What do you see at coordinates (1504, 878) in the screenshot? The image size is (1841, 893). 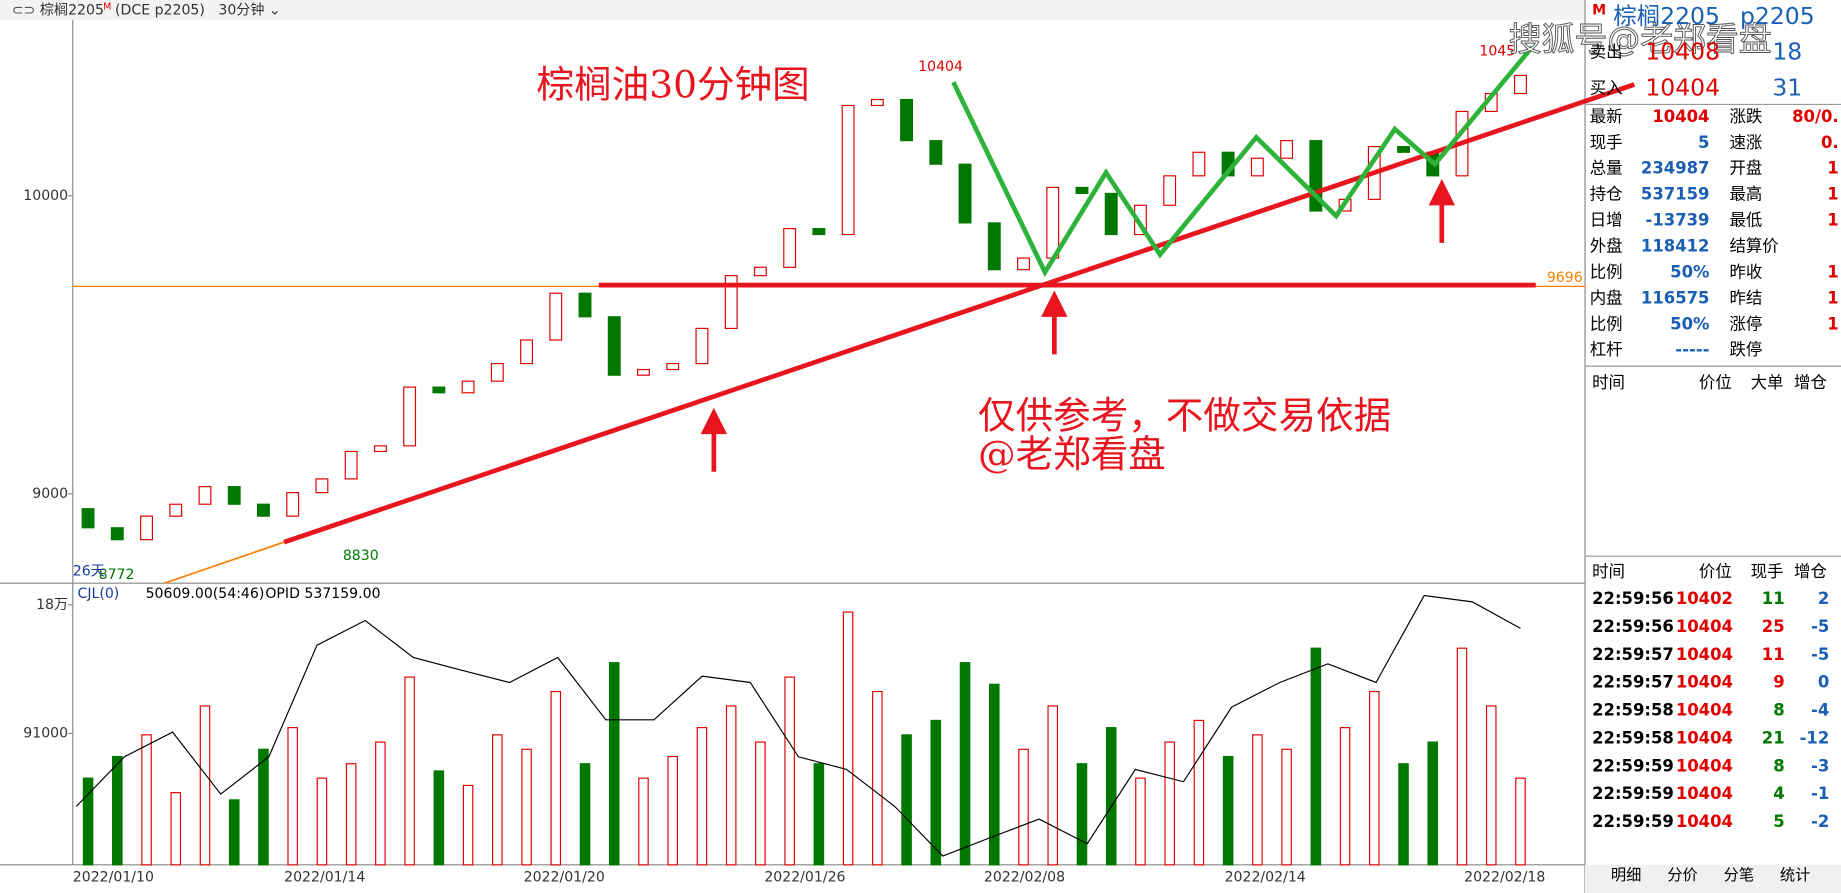 I see `x-tick-label: 2022/02/18` at bounding box center [1504, 878].